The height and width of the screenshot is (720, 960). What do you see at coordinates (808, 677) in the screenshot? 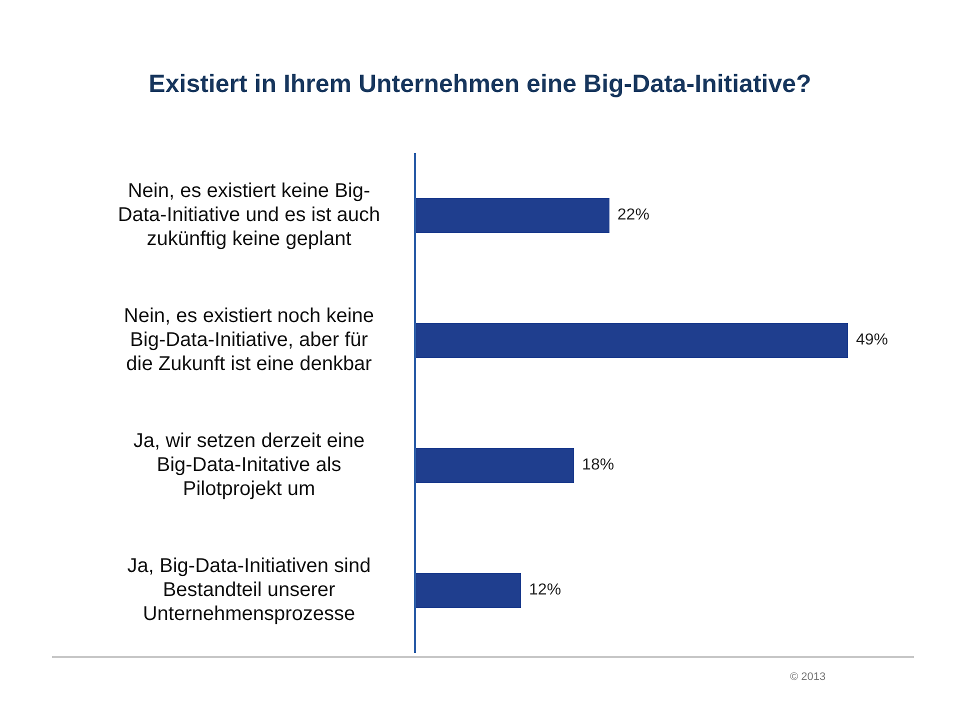
I see `text: © 2013` at bounding box center [808, 677].